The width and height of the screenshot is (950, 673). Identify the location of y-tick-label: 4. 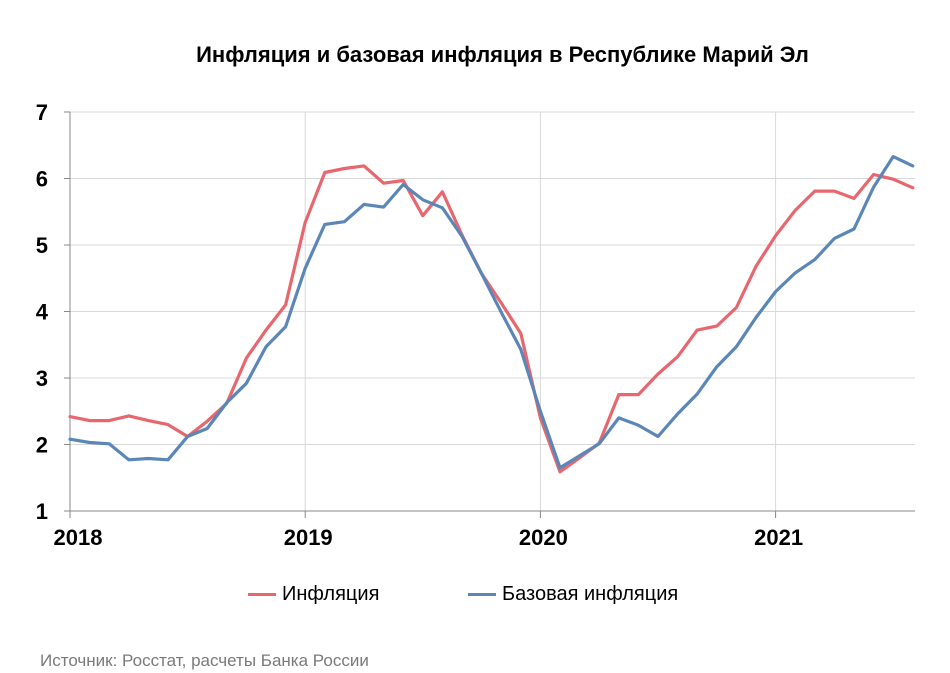
(42, 312).